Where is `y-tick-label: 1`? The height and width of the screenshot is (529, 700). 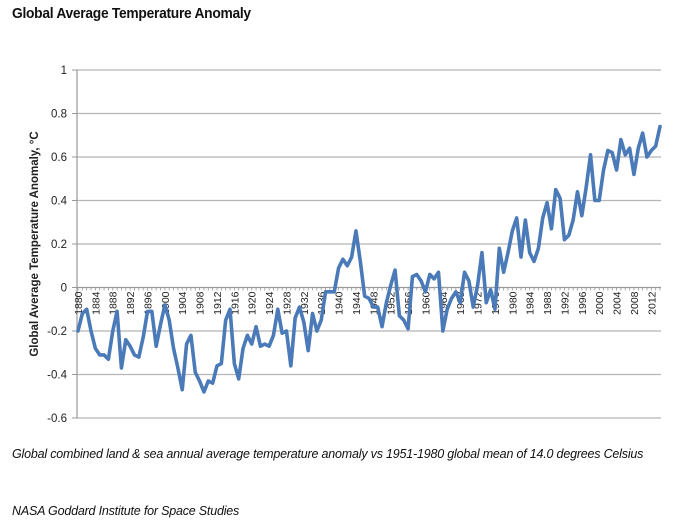 y-tick-label: 1 is located at coordinates (64, 71).